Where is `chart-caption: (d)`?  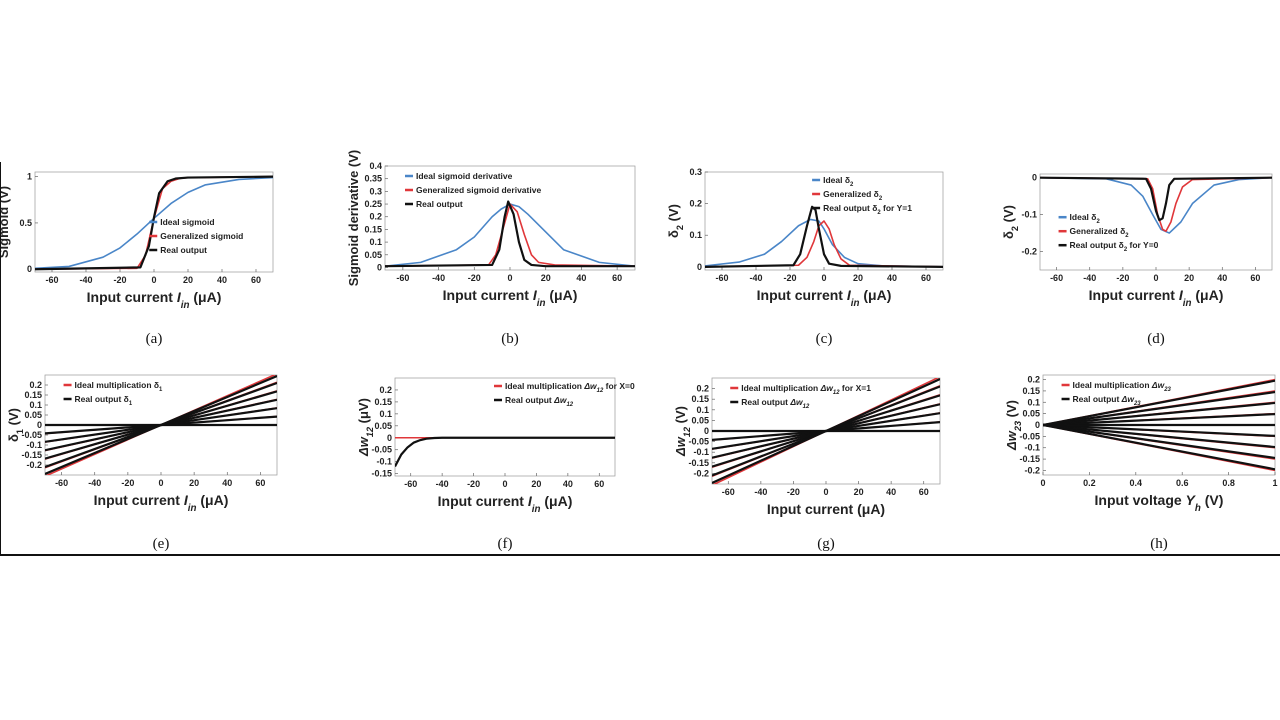 chart-caption: (d) is located at coordinates (1156, 339).